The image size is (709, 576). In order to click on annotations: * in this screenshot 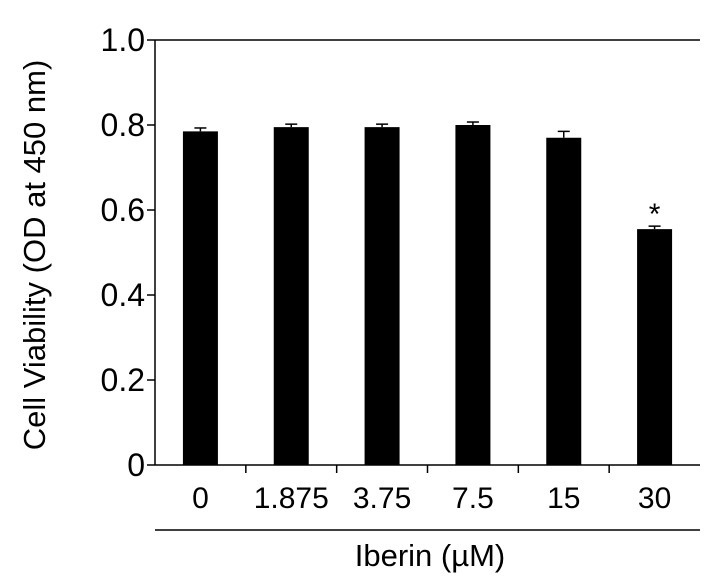, I will do `click(655, 214)`.